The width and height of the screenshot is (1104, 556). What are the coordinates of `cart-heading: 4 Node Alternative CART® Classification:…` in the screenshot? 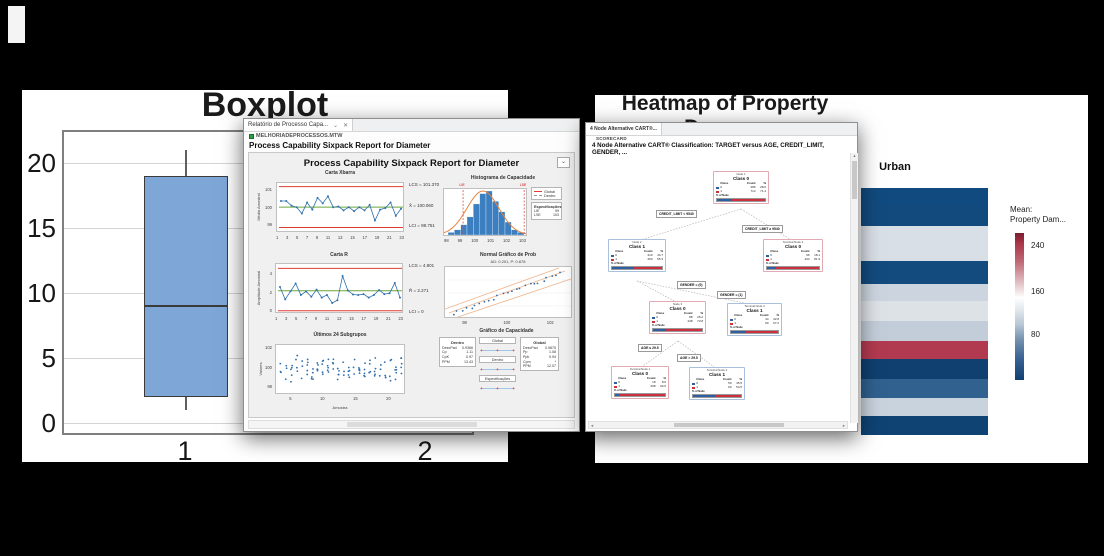 It's located at (708, 149).